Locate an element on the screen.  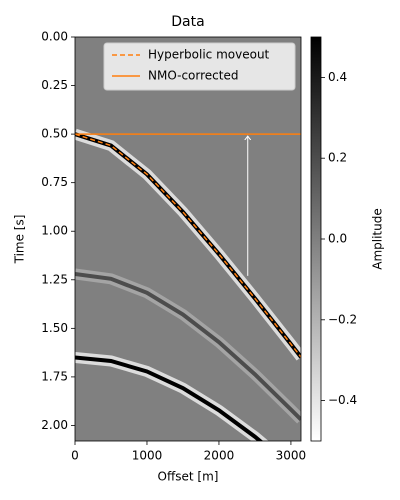
y-tick-label: 0.75 is located at coordinates (54, 182).